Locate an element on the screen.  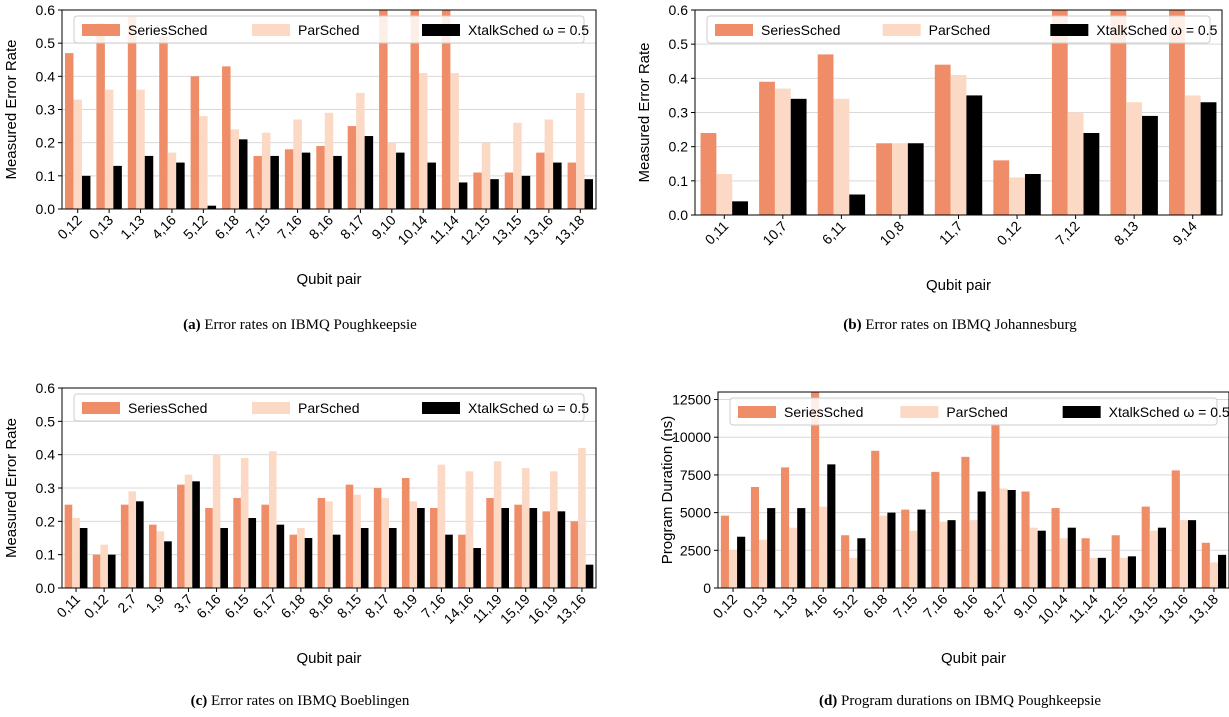
x-tick-label: 10,7 is located at coordinates (774, 233).